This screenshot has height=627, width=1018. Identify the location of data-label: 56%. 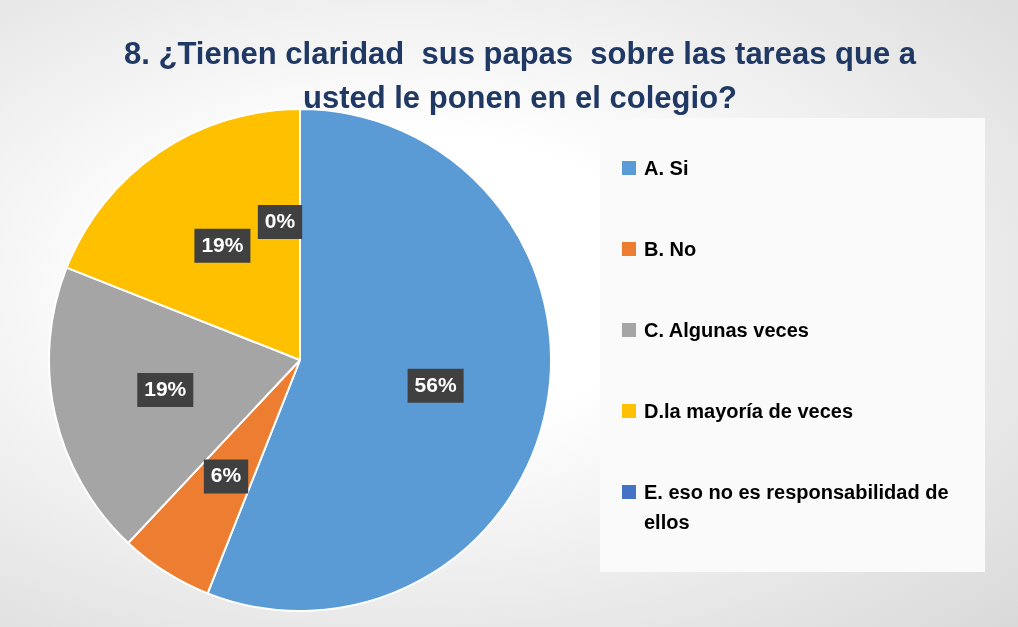
(435, 384).